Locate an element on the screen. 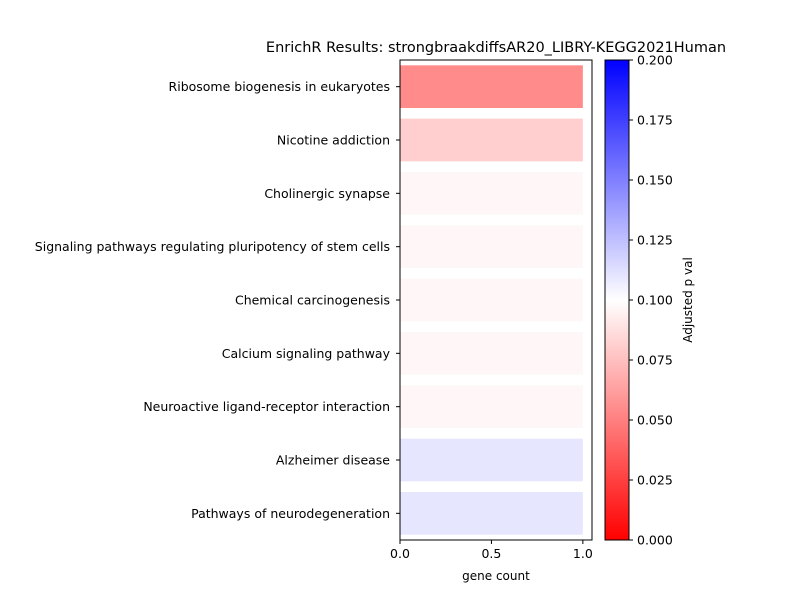  y-tick-label: Ribosome biogenesis in eukaryotes is located at coordinates (279, 86).